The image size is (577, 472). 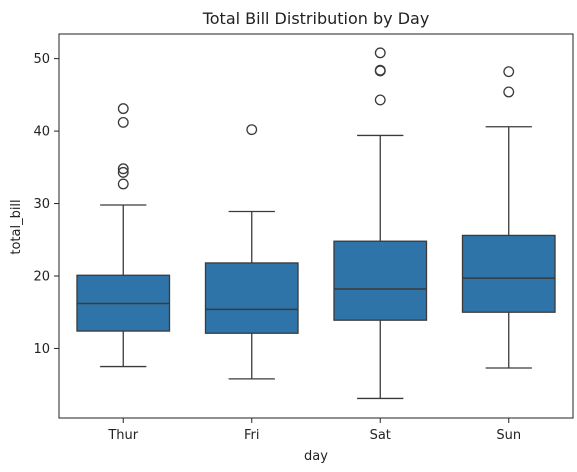 I want to click on x-tick-label: Thur, so click(x=122, y=435).